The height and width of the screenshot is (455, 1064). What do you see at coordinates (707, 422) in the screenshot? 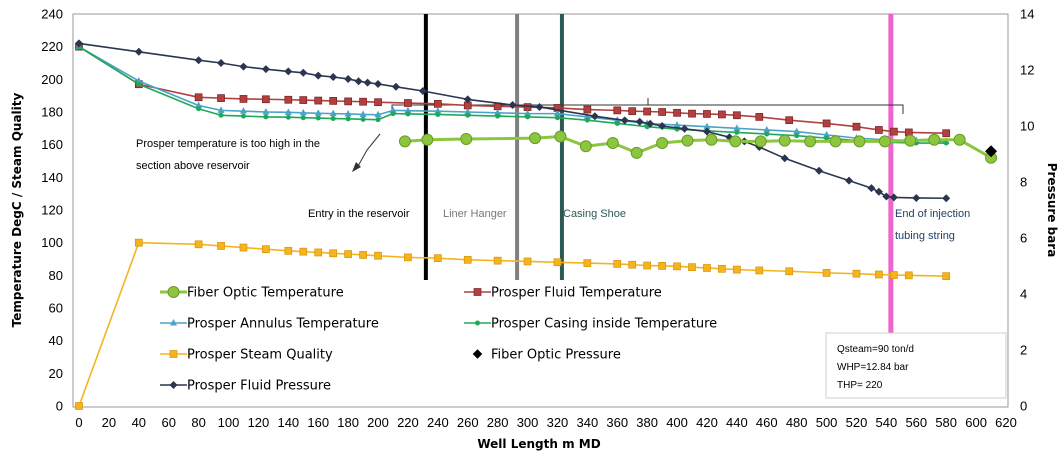
I see `x-tick-label: 420` at bounding box center [707, 422].